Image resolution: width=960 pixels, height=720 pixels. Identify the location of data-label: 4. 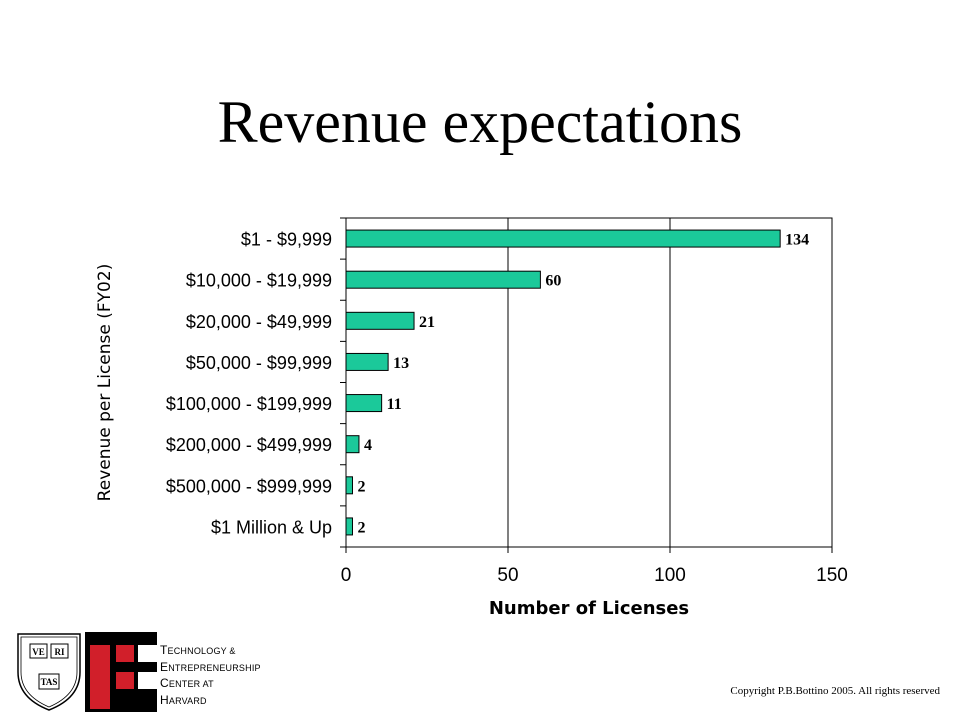
(368, 445).